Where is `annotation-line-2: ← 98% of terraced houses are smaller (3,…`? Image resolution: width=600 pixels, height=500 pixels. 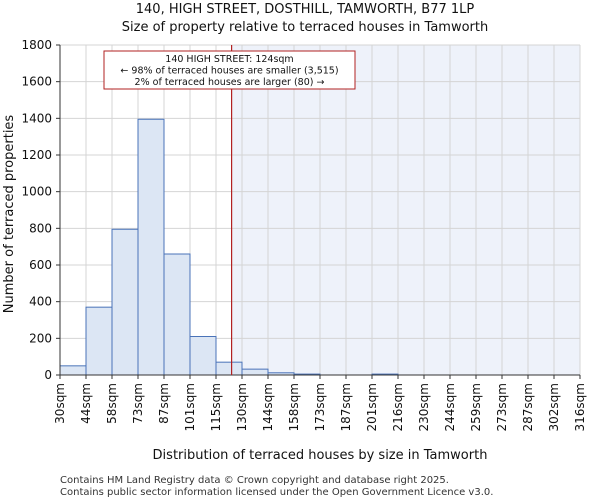
annotation-line-2: ← 98% of terraced houses are smaller (3,… is located at coordinates (229, 71).